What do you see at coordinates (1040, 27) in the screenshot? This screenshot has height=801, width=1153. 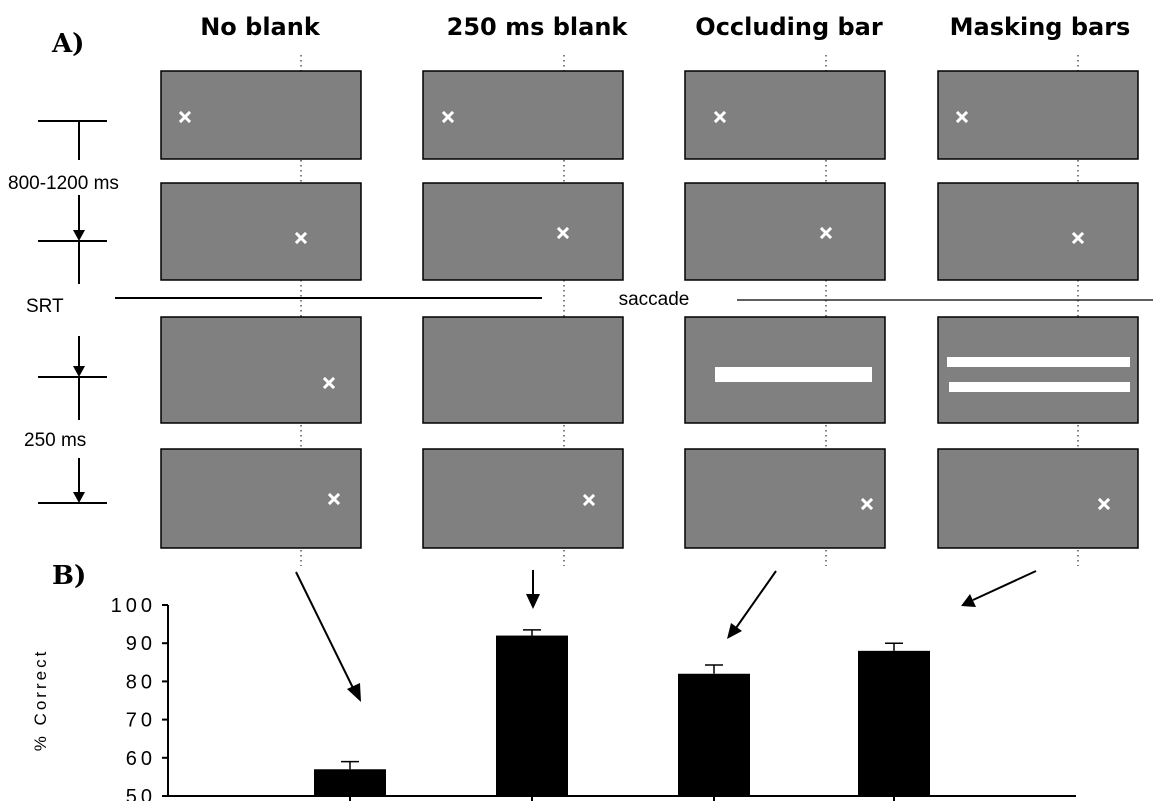 I see `column-header-masking-bars: Masking bars` at bounding box center [1040, 27].